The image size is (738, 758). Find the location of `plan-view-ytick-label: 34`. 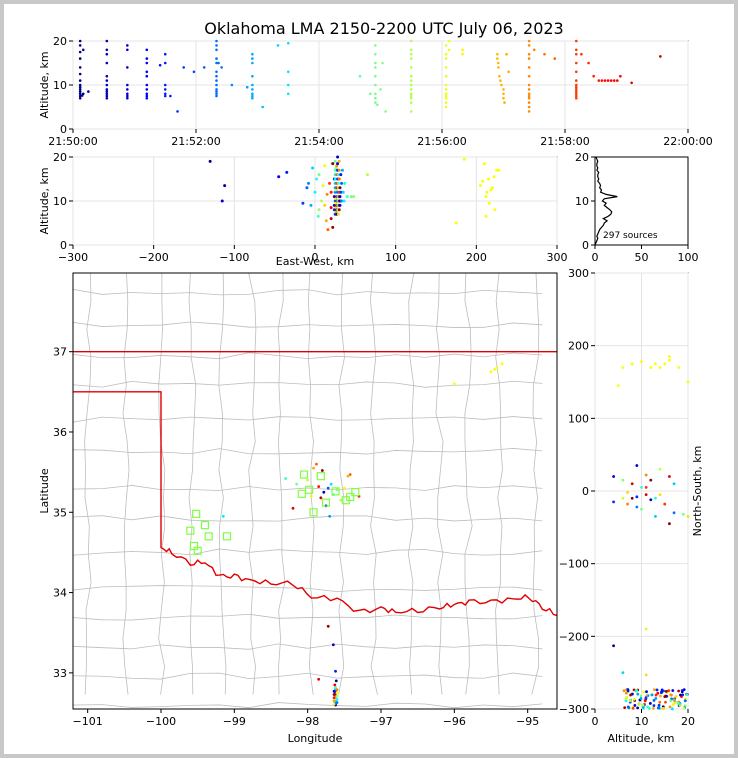

plan-view-ytick-label: 34 is located at coordinates (60, 593).